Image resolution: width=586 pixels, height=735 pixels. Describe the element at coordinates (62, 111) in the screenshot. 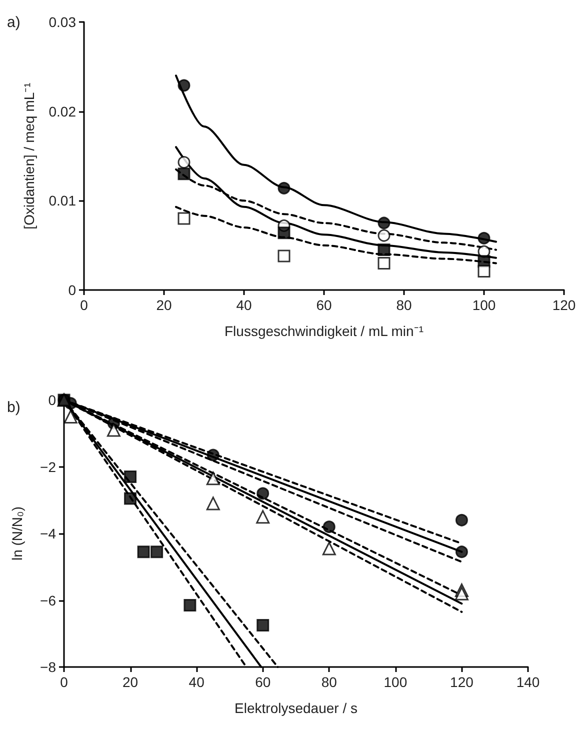

I see `y-tick-label: 0.02` at that location.